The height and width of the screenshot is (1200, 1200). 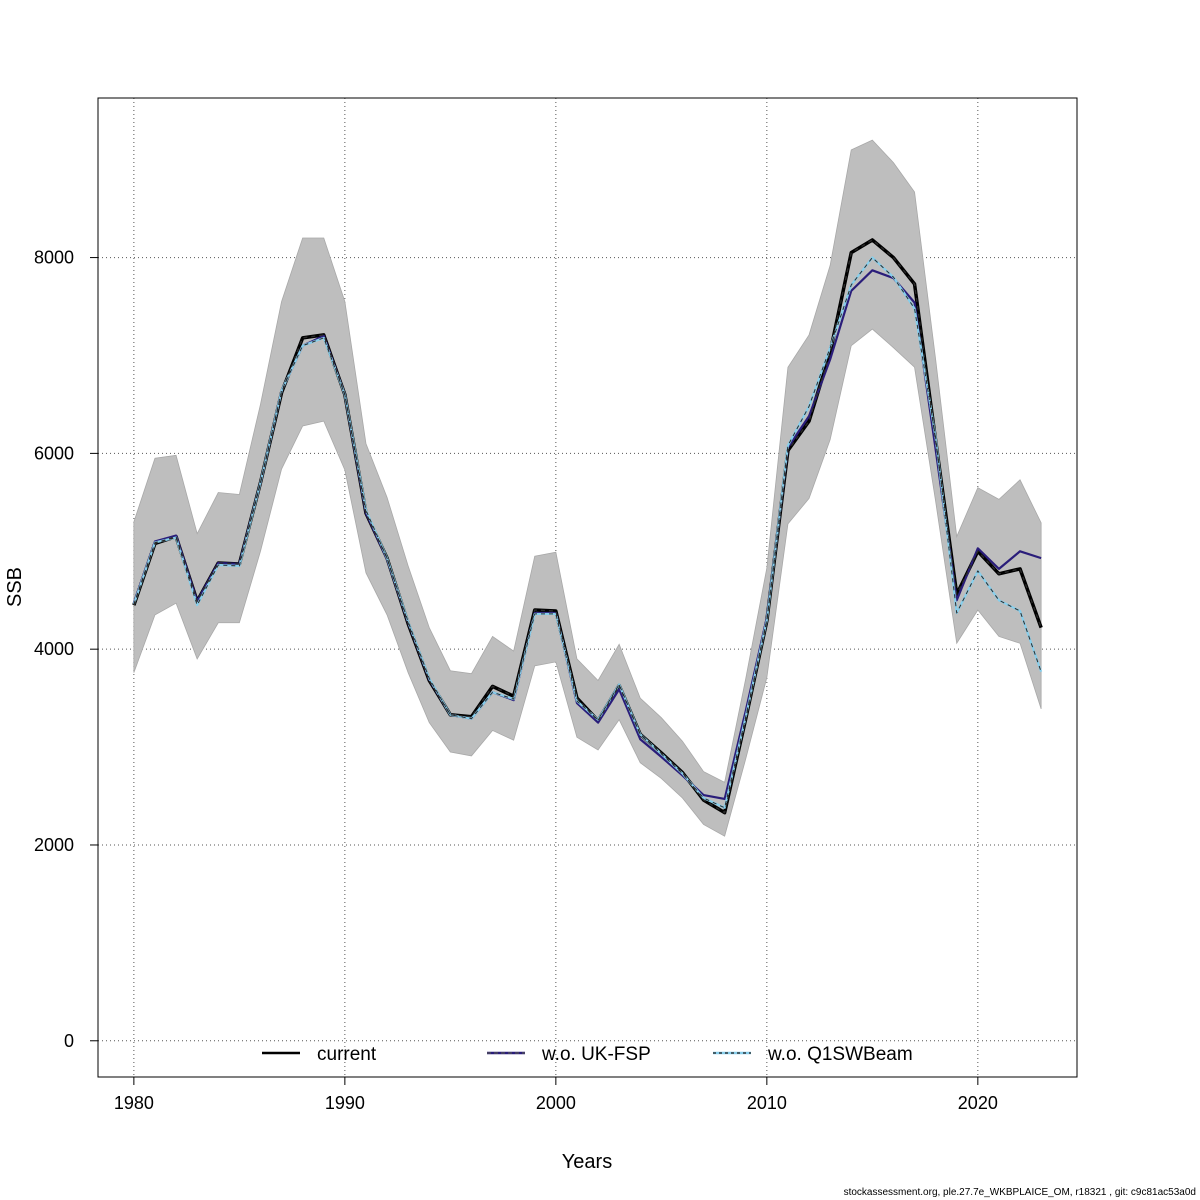 I want to click on x-tick-label: 2020, so click(x=978, y=1103).